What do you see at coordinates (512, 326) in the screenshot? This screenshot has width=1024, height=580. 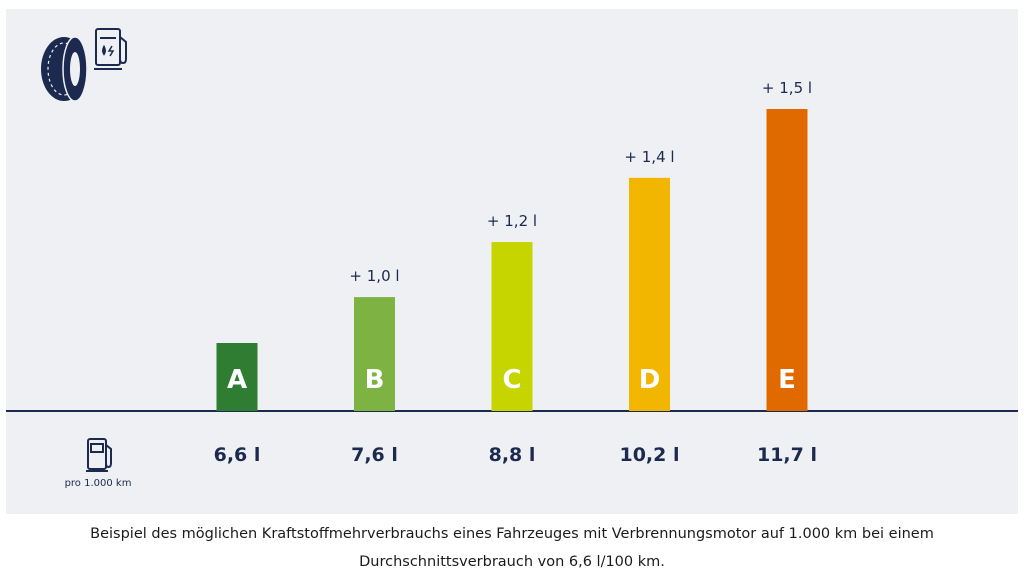 I see `bar-c` at bounding box center [512, 326].